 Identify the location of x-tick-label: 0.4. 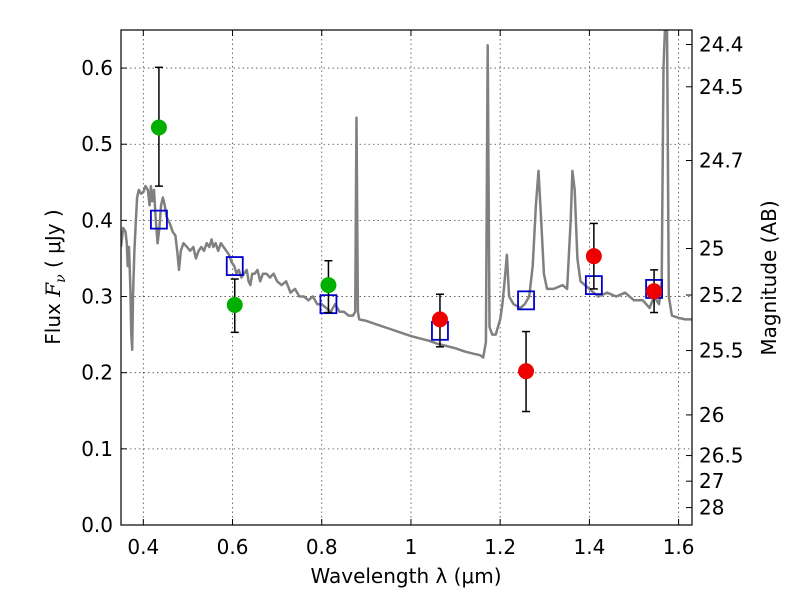
(143, 547).